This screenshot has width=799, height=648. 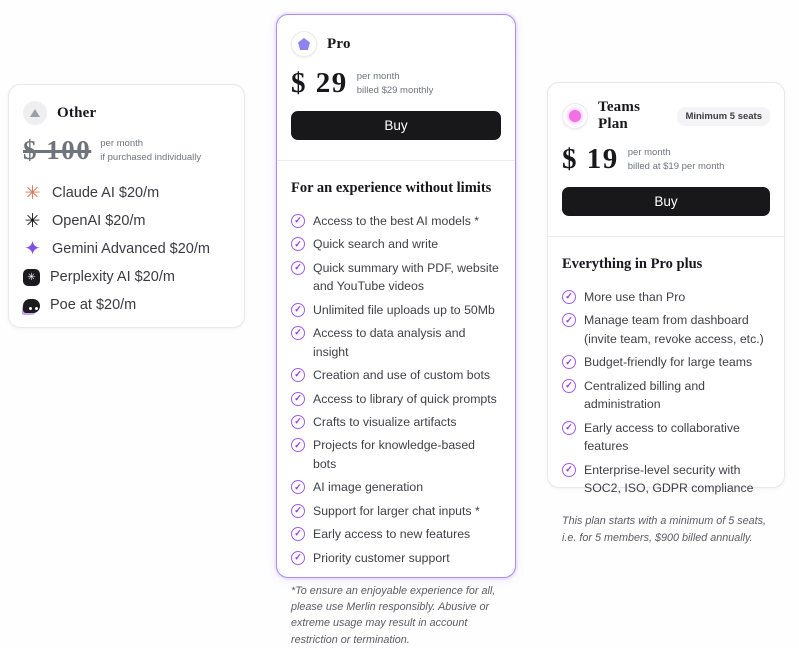 I want to click on plan-title-teams: Teams Plan, so click(x=619, y=115).